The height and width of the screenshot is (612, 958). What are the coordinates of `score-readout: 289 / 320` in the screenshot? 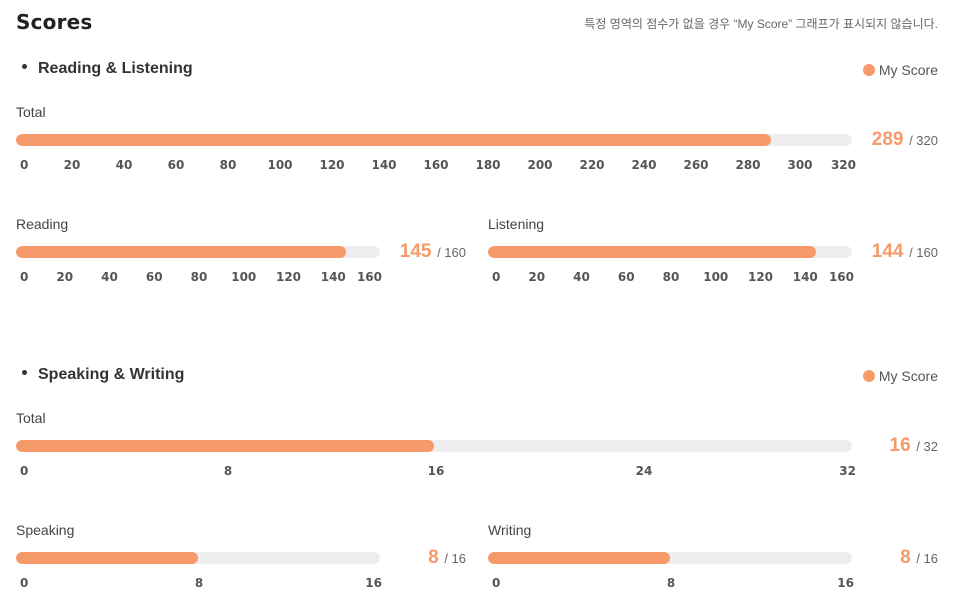 It's located at (904, 139).